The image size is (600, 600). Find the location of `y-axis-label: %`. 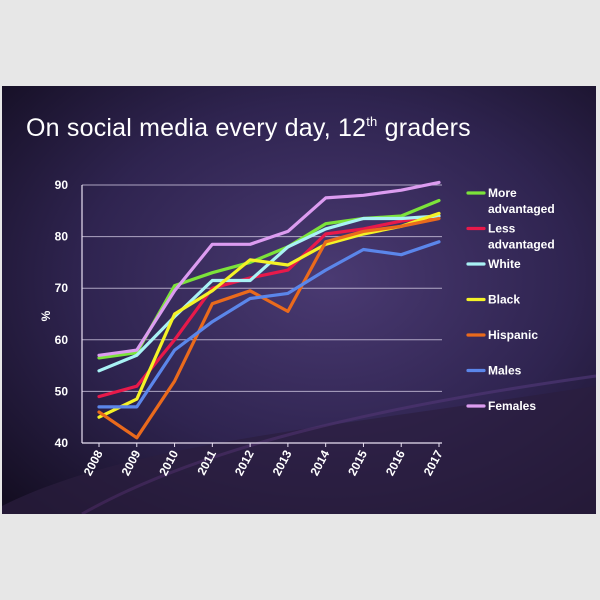

y-axis-label: % is located at coordinates (46, 315).